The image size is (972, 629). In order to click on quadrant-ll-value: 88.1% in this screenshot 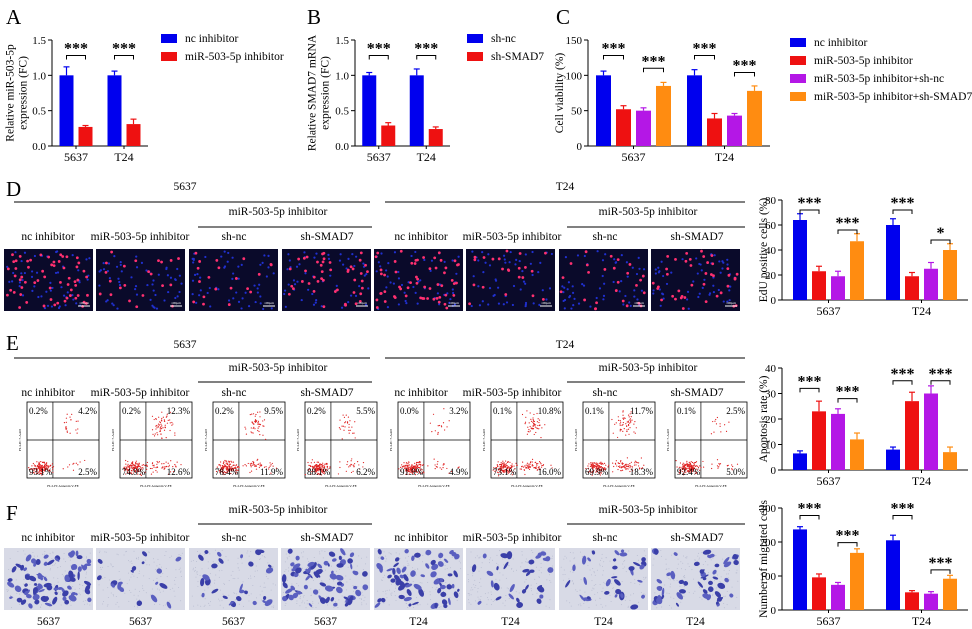, I will do `click(319, 472)`.